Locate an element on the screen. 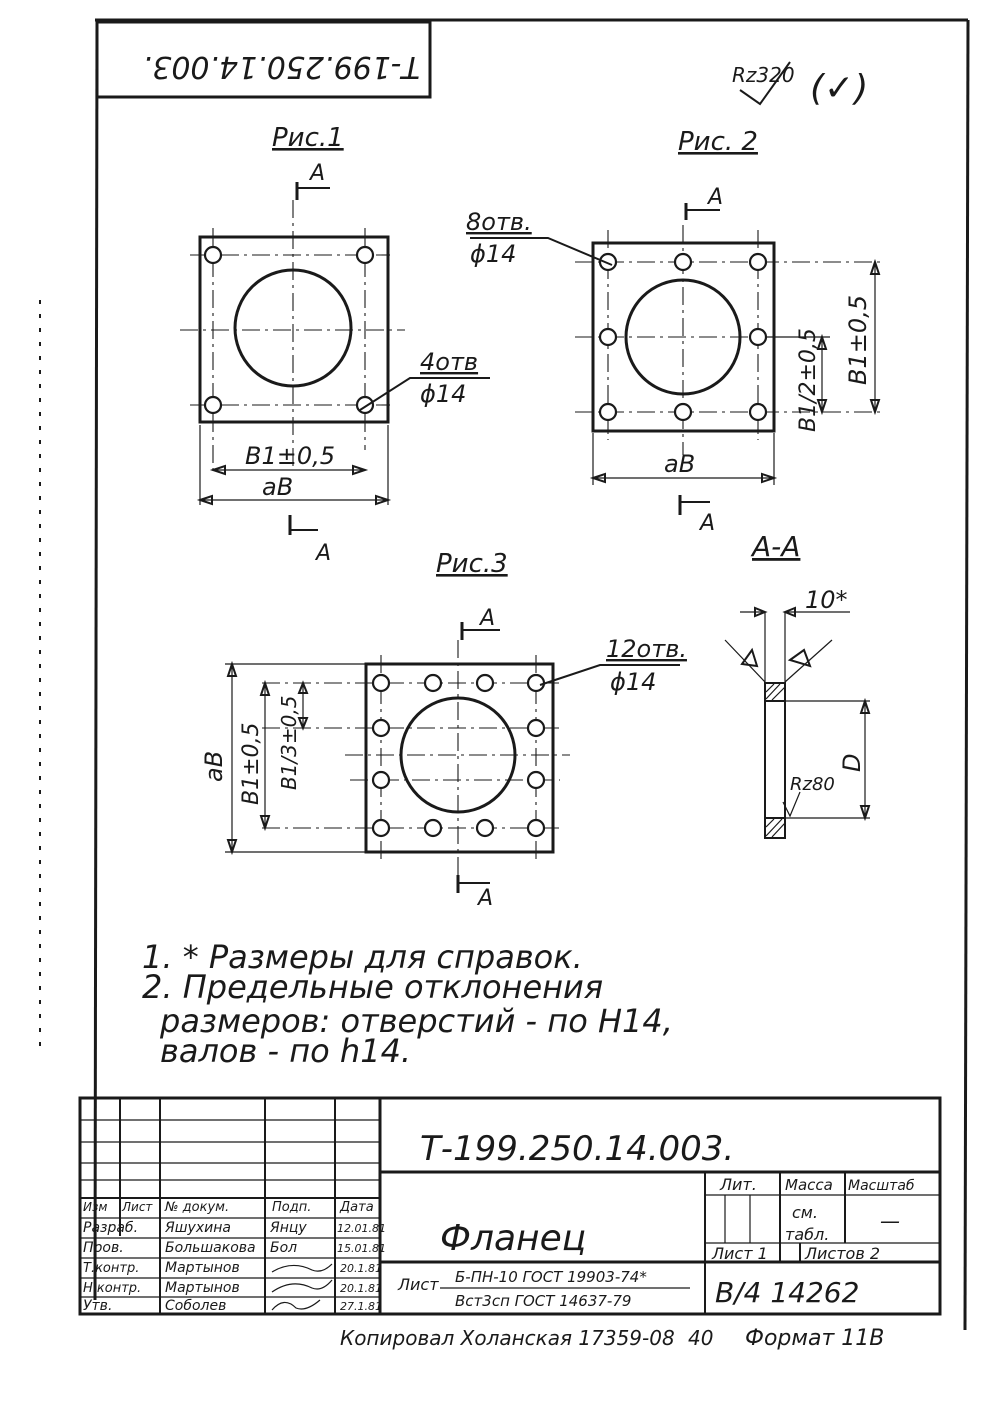 This screenshot has width=1000, height=1411. tb-row-role: Пров. is located at coordinates (103, 1248).